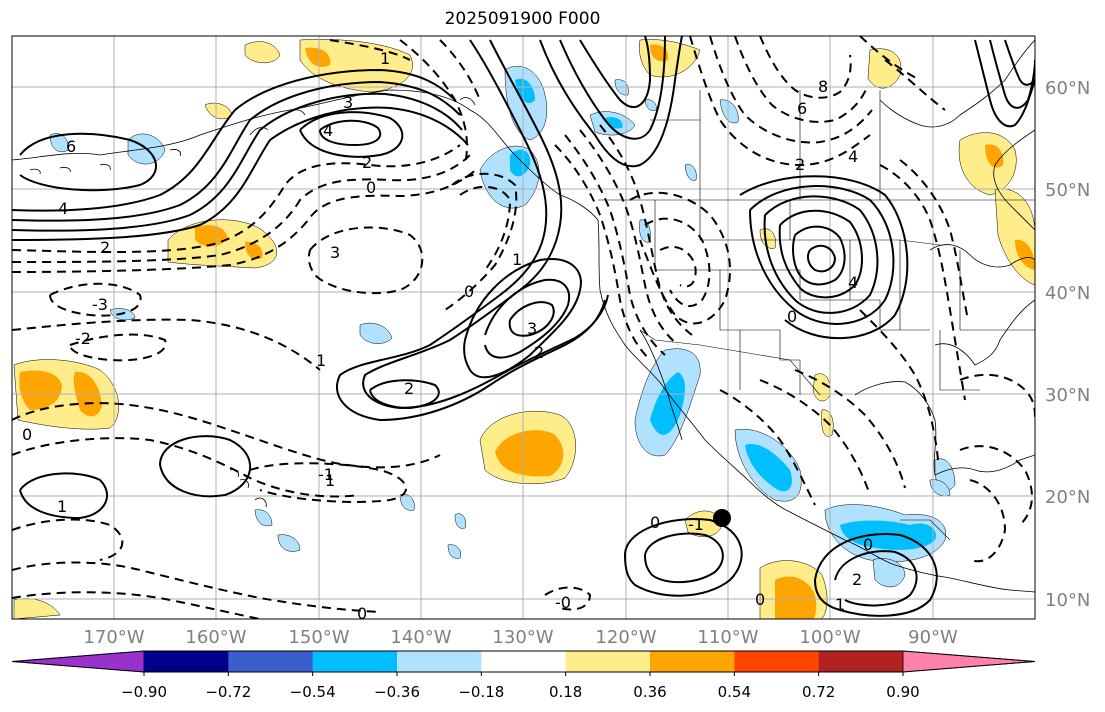 This screenshot has width=1105, height=712. I want to click on contour-label: -0, so click(563, 602).